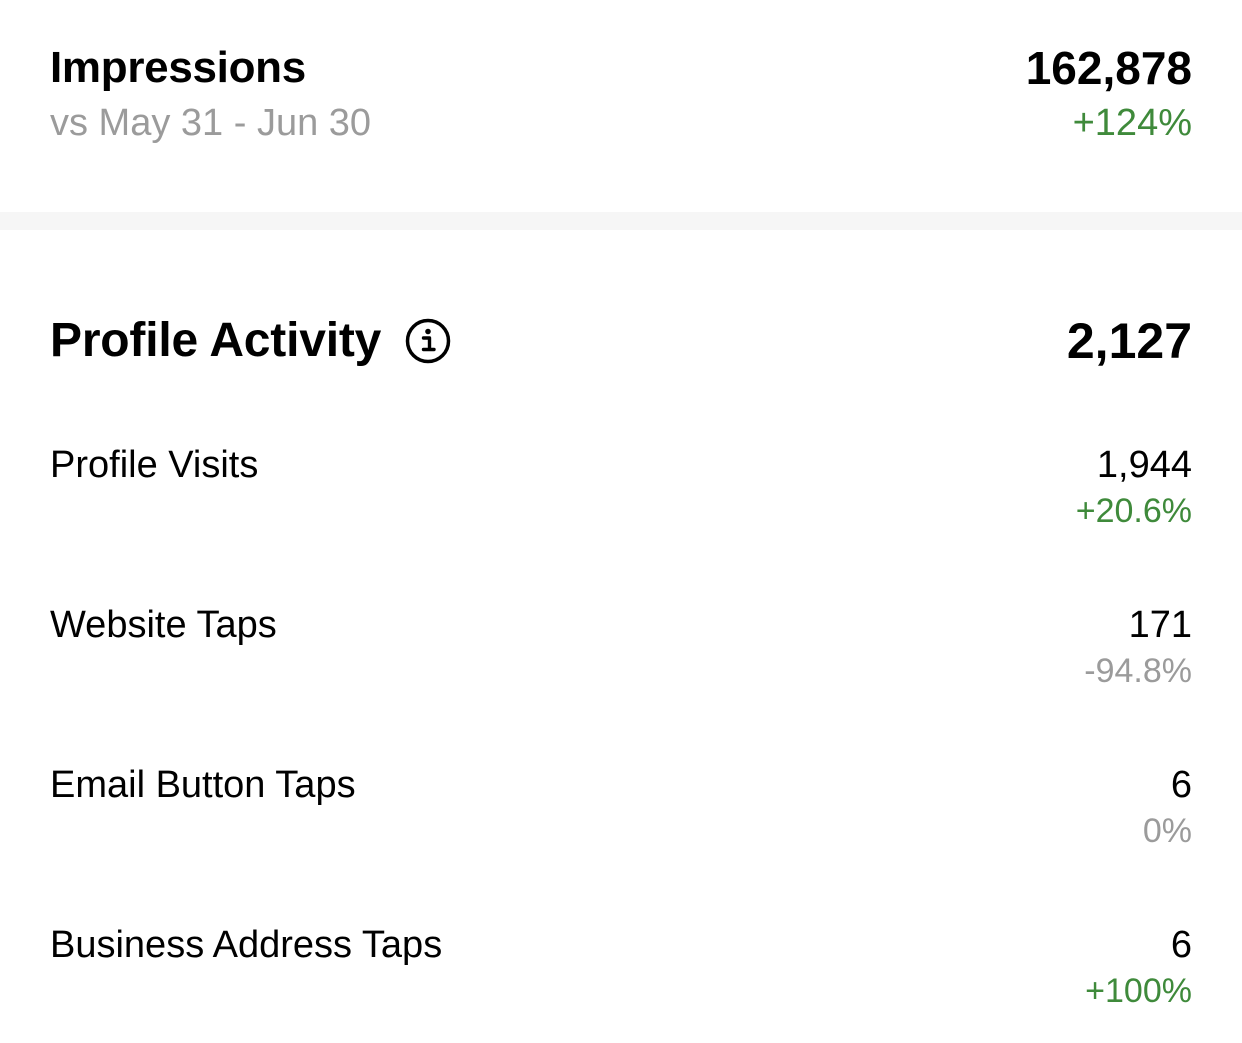 The image size is (1242, 1043). Describe the element at coordinates (178, 67) in the screenshot. I see `impressions-title: Impressions` at that location.